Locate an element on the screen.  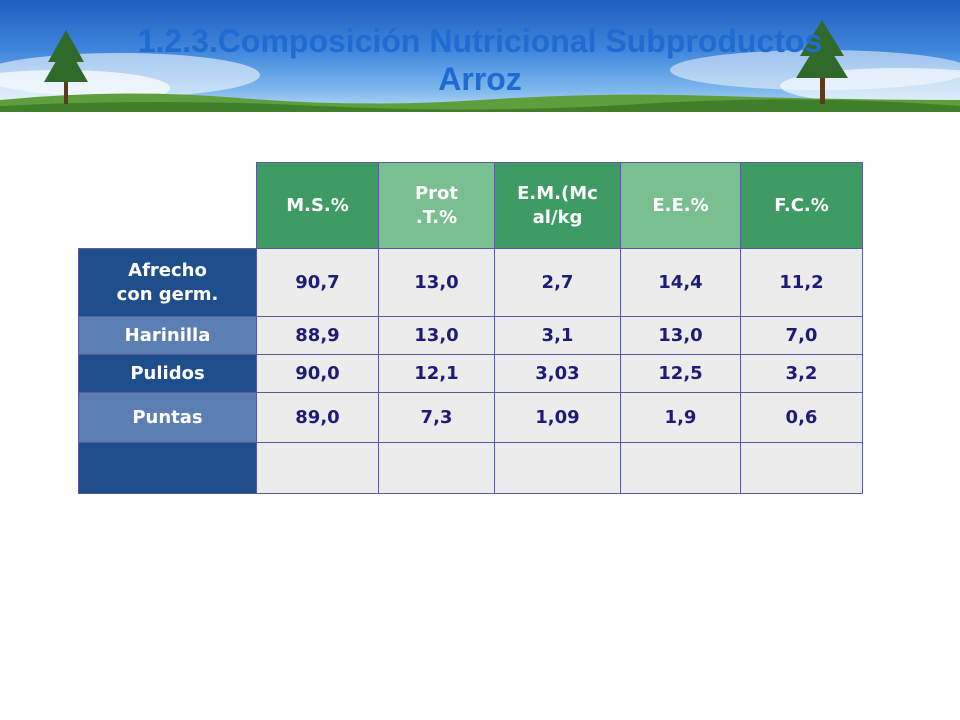
table-cell: 1,9 is located at coordinates (680, 417).